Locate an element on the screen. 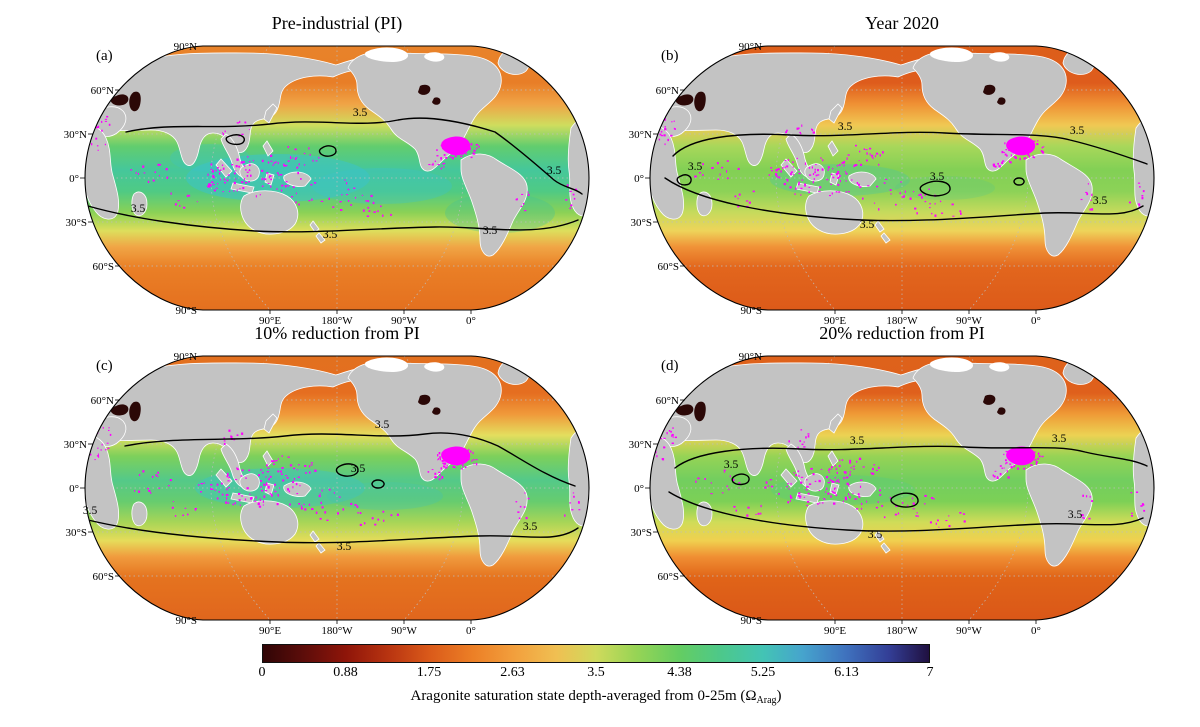 This screenshot has height=727, width=1200. landmasses is located at coordinates (902, 462).